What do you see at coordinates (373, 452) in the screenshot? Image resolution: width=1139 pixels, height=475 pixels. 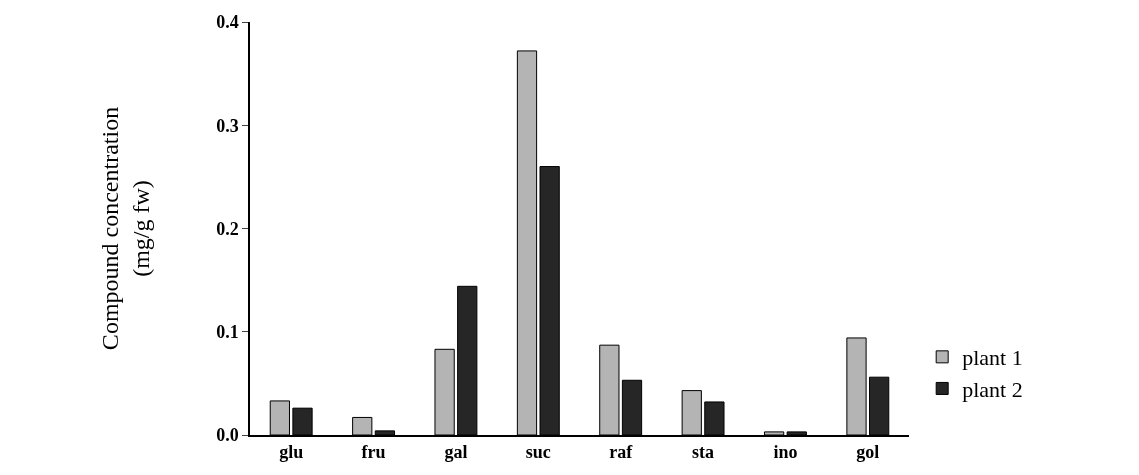 I see `x-tick-label: fru` at bounding box center [373, 452].